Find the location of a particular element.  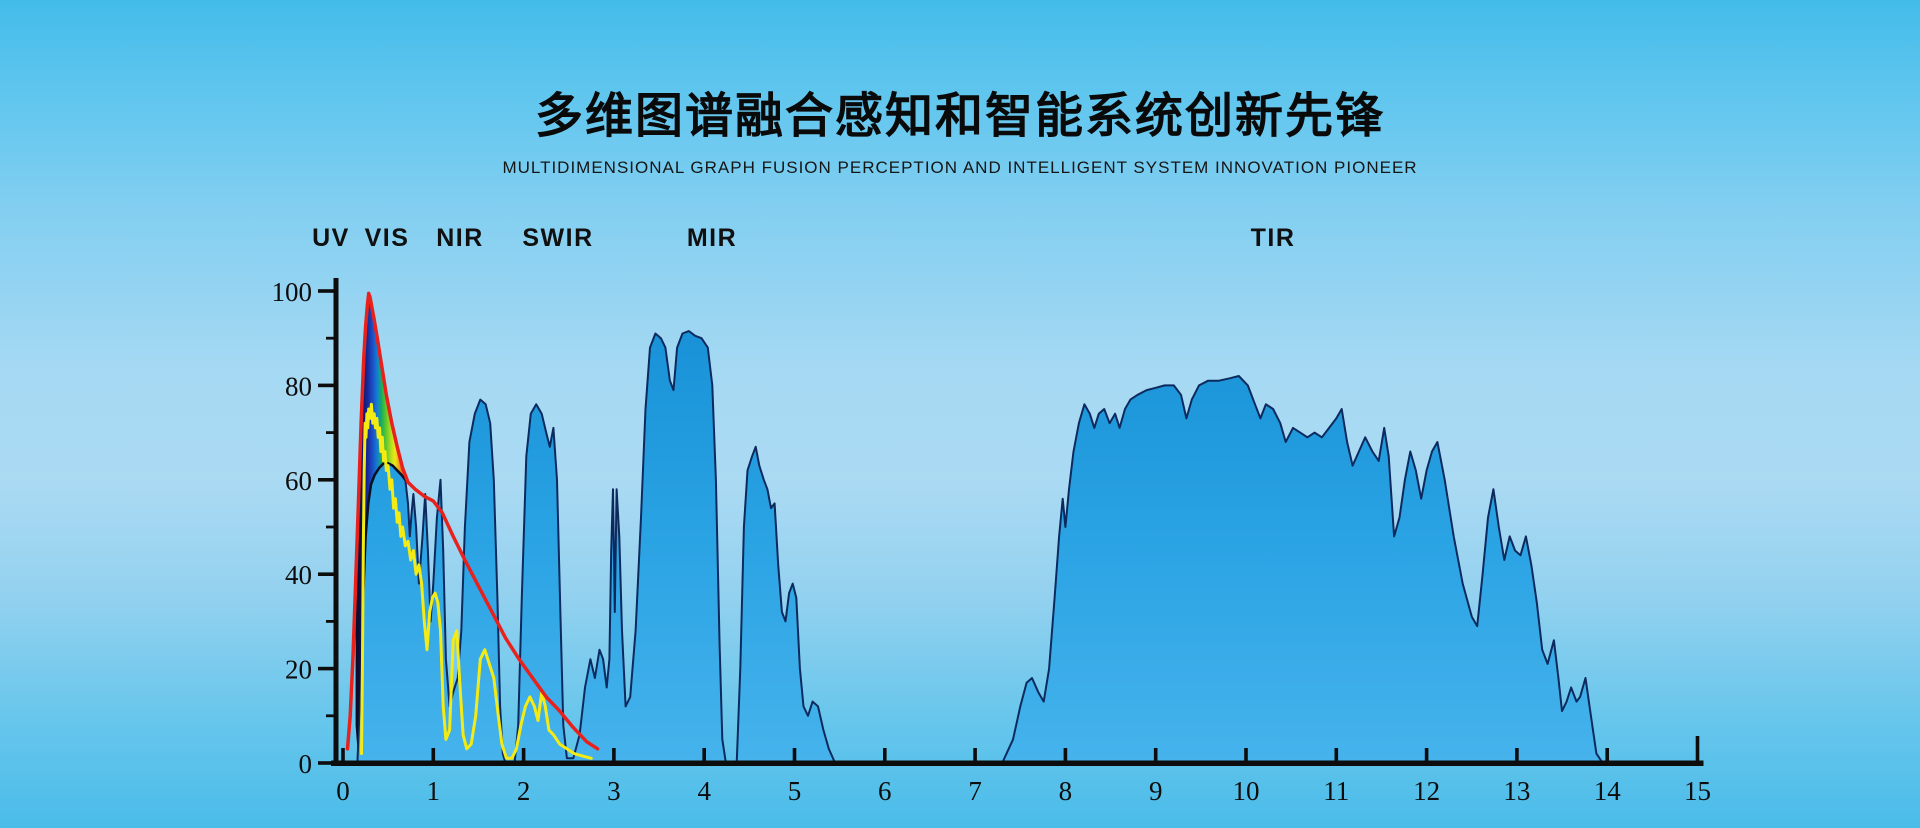

x-tick-label: 13 is located at coordinates (1516, 791).